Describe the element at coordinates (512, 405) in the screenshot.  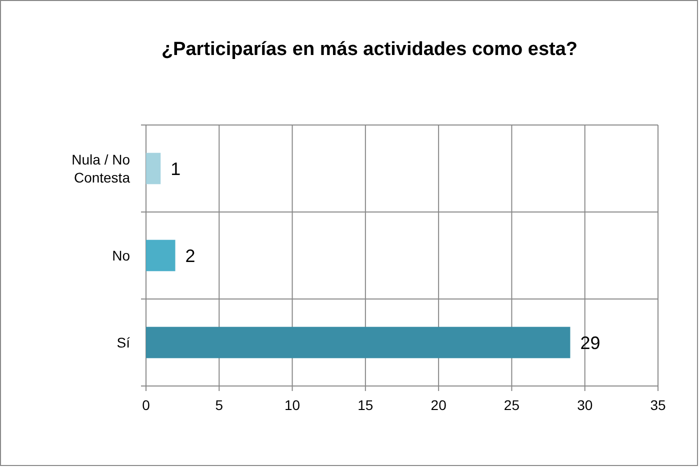
I see `x-tick-label: 25` at that location.